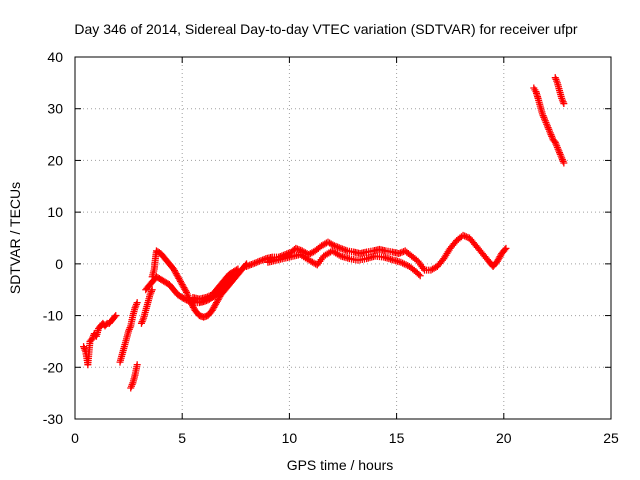 Image resolution: width=640 pixels, height=480 pixels. Describe the element at coordinates (504, 438) in the screenshot. I see `x-tick-label: 20` at that location.